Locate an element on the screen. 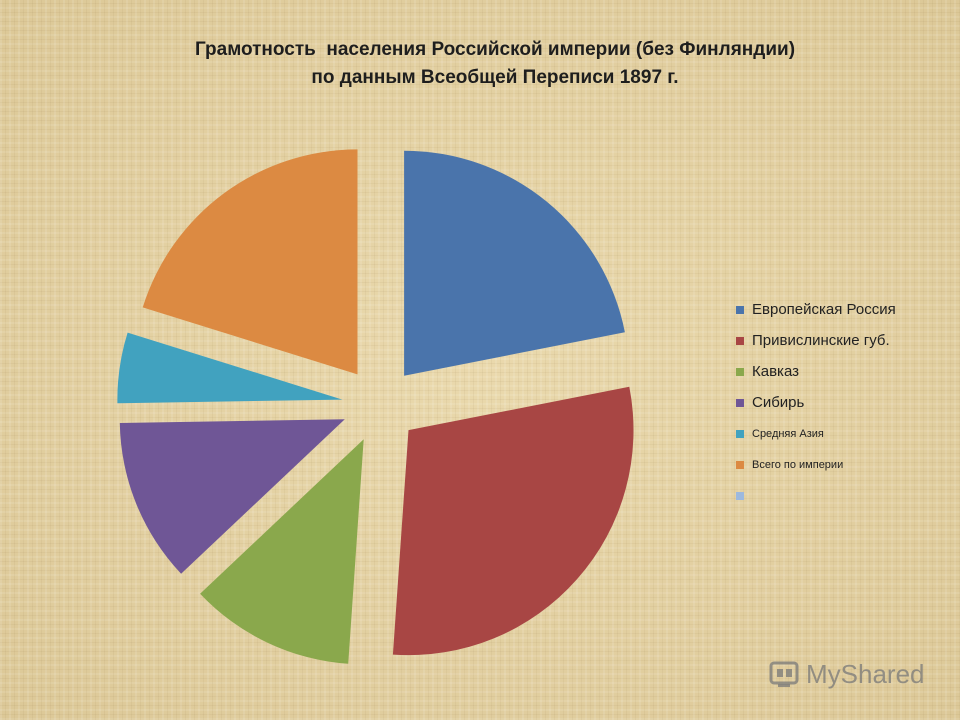 The height and width of the screenshot is (720, 960). pie-slice-vistula-provinces is located at coordinates (513, 521).